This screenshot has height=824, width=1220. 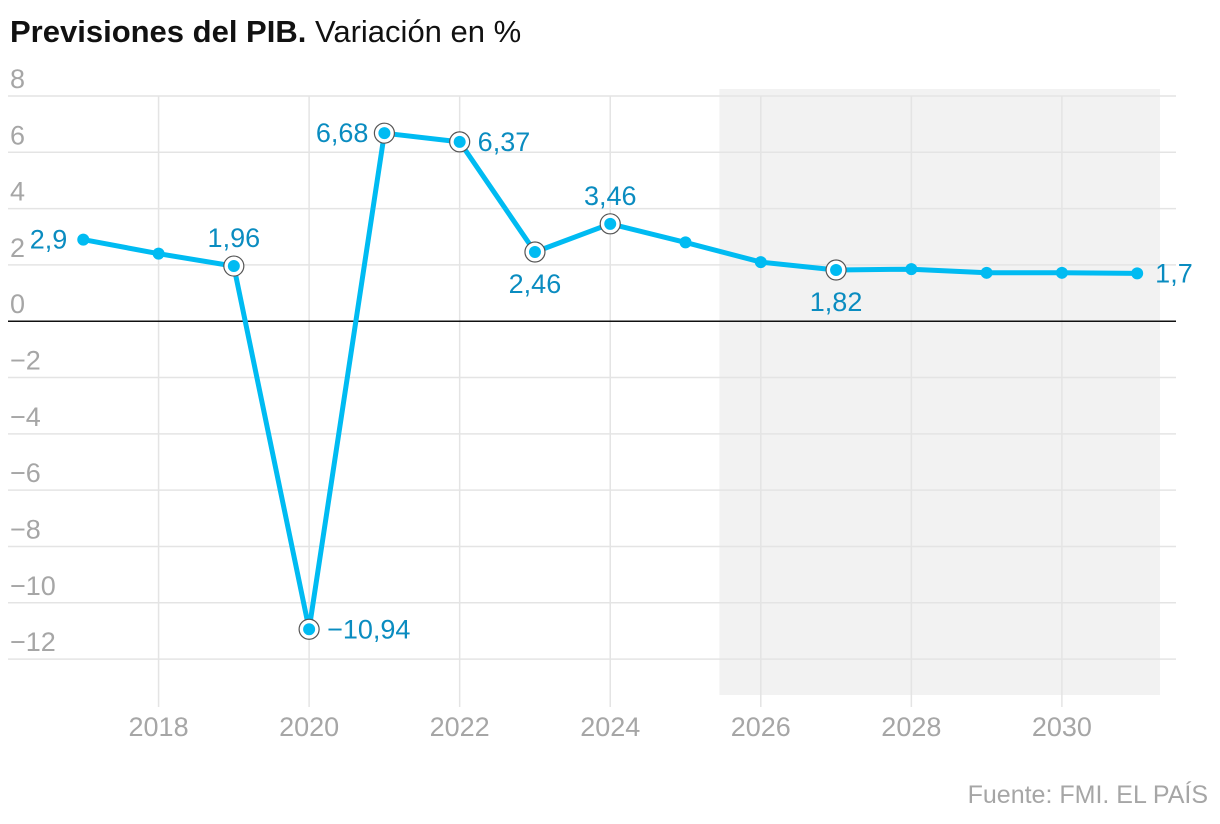 What do you see at coordinates (25, 529) in the screenshot?
I see `y-tick-label: −8` at bounding box center [25, 529].